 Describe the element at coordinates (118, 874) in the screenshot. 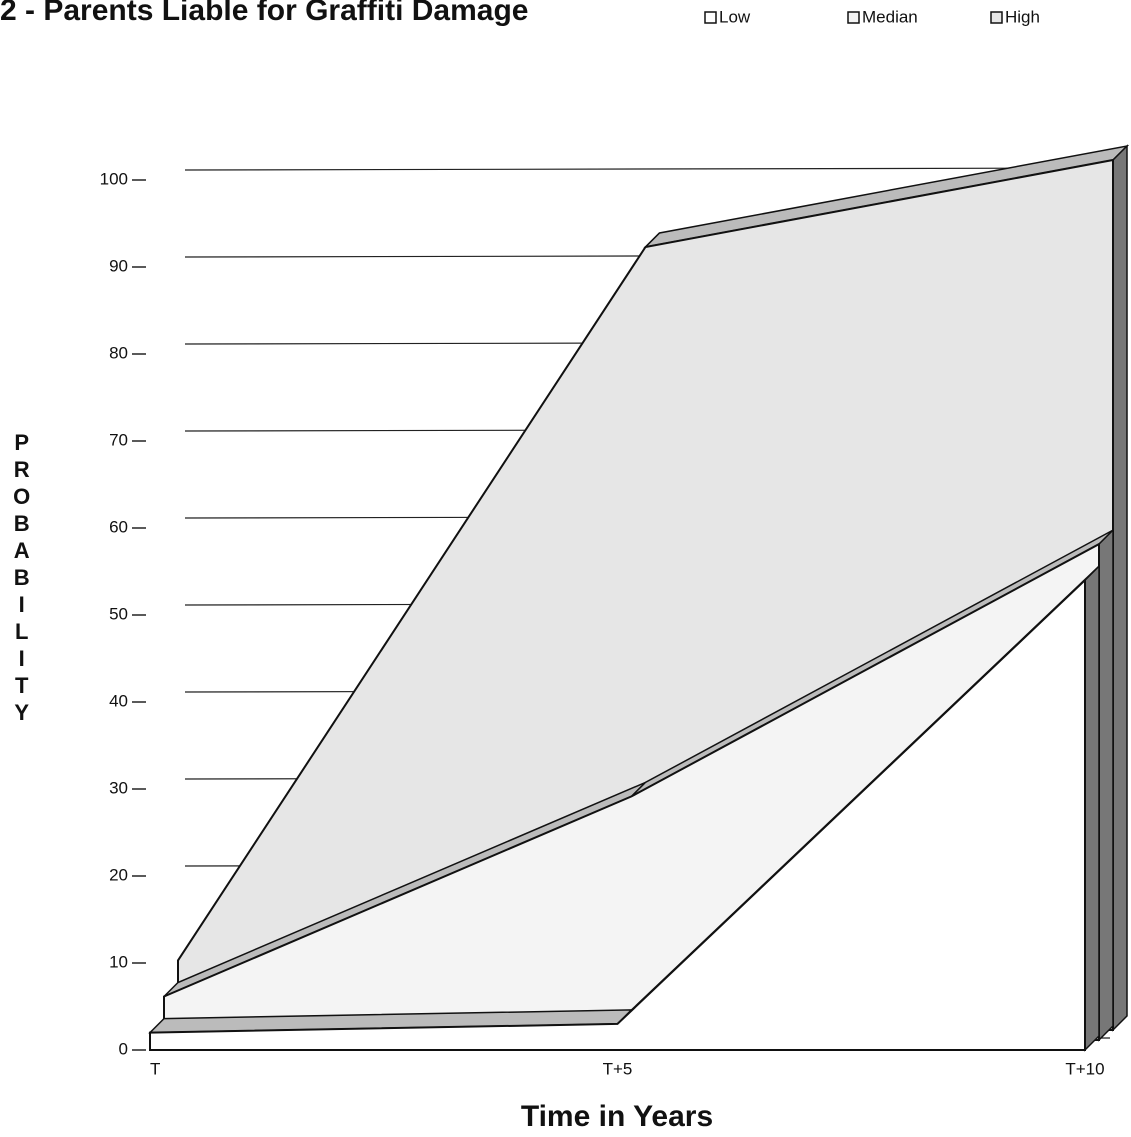

I see `y-tick-label: 20` at that location.